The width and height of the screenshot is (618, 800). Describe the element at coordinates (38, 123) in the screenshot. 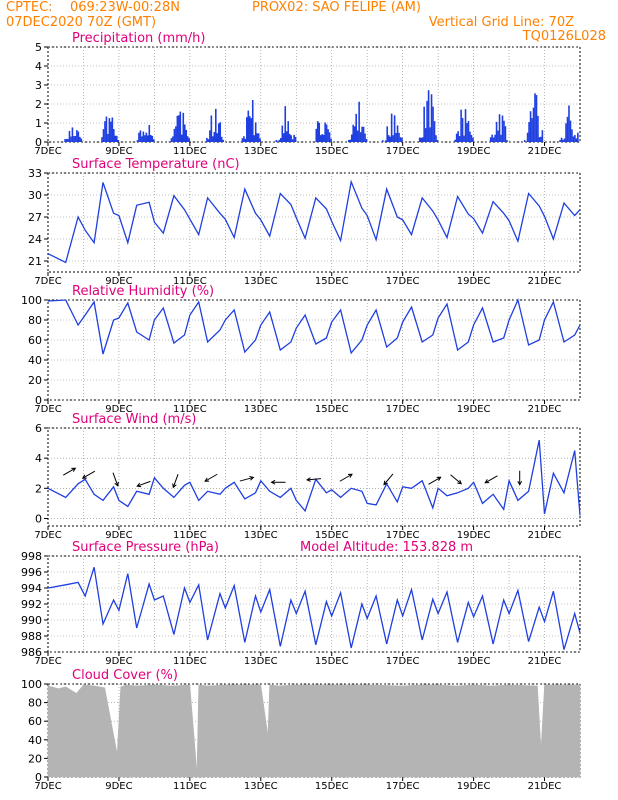

I see `y-tick-label: 1` at that location.